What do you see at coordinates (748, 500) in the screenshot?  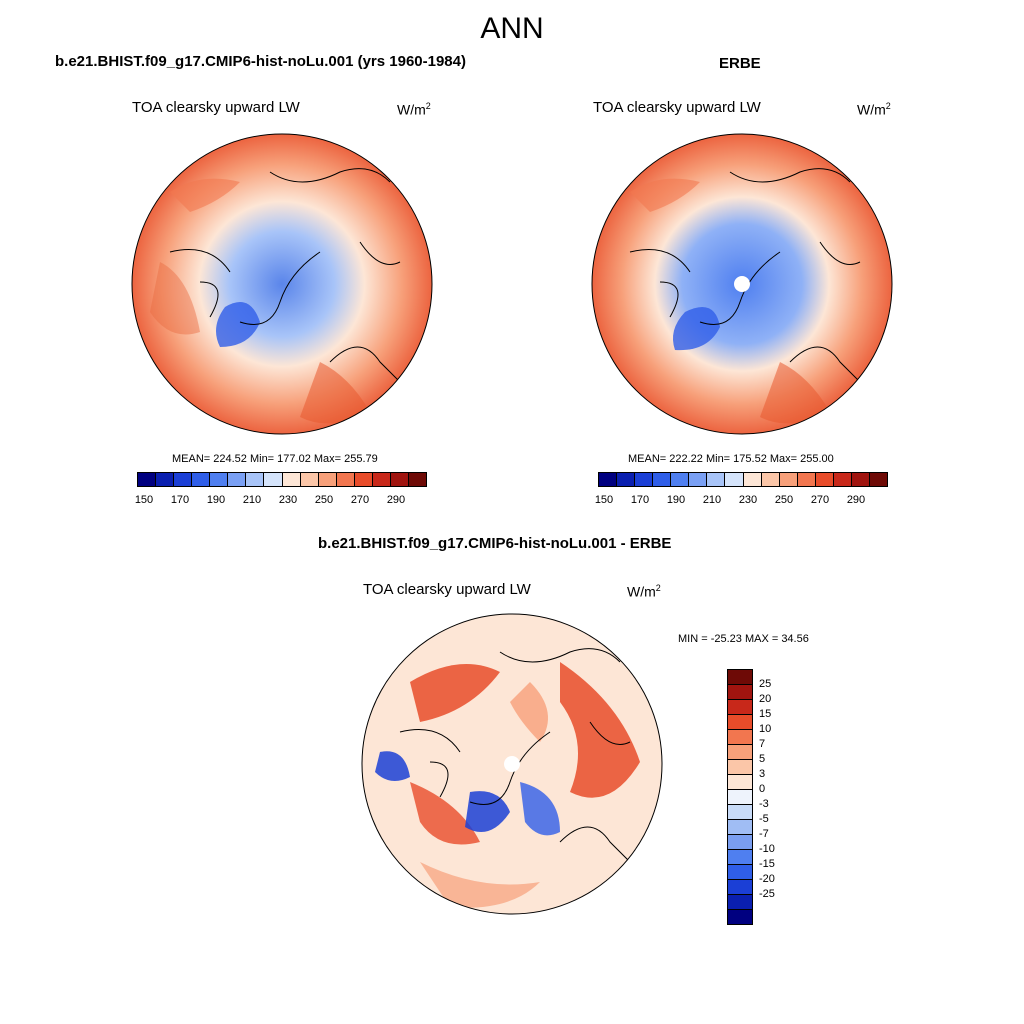 I see `panel2-colorbar-tick-label: 230` at bounding box center [748, 500].